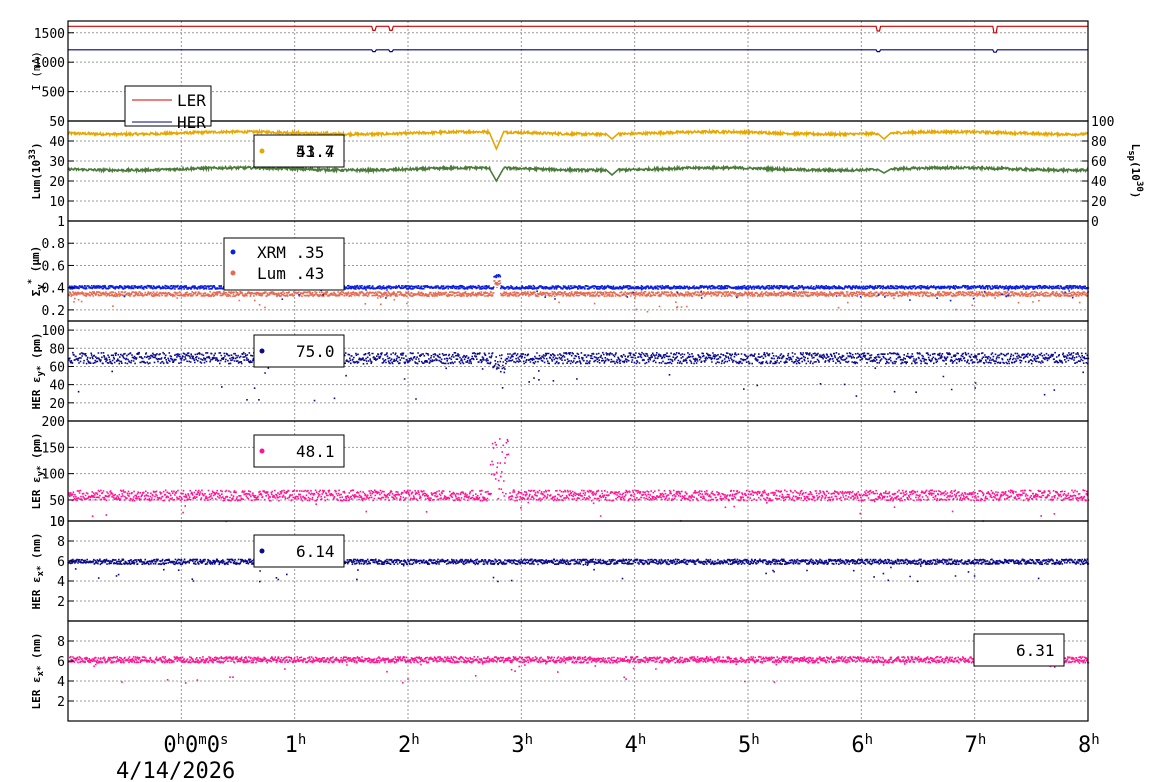 The image size is (1160, 782). What do you see at coordinates (38, 370) in the screenshot?
I see `y-axis-label: HER εy* (pm)` at bounding box center [38, 370].